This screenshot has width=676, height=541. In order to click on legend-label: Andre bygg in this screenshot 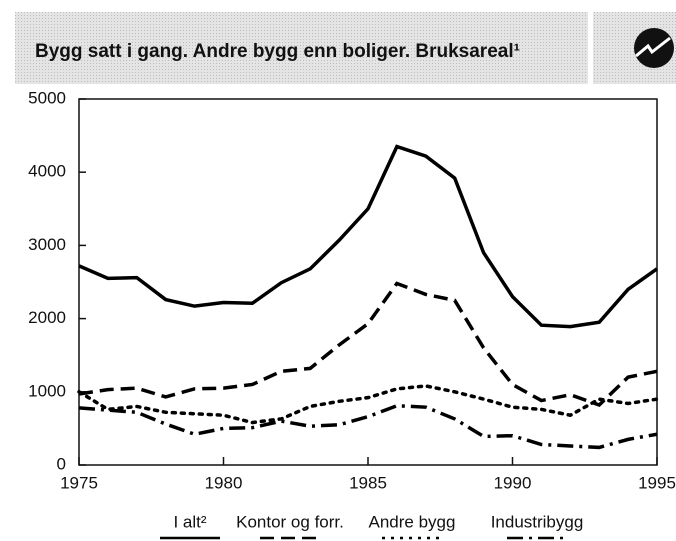, I will do `click(412, 521)`.